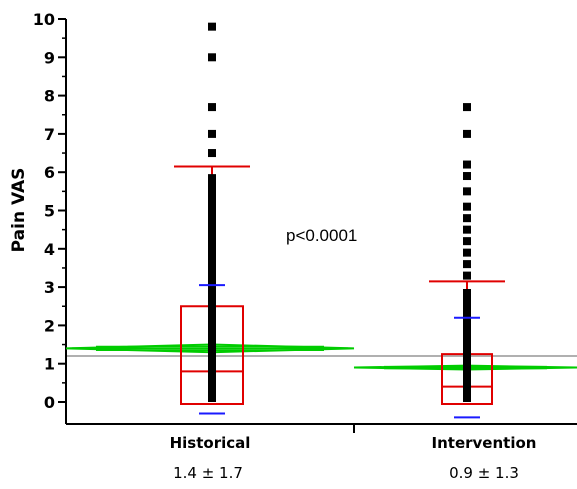 The image size is (577, 489). I want to click on y-tick-label: 5, so click(49, 211).